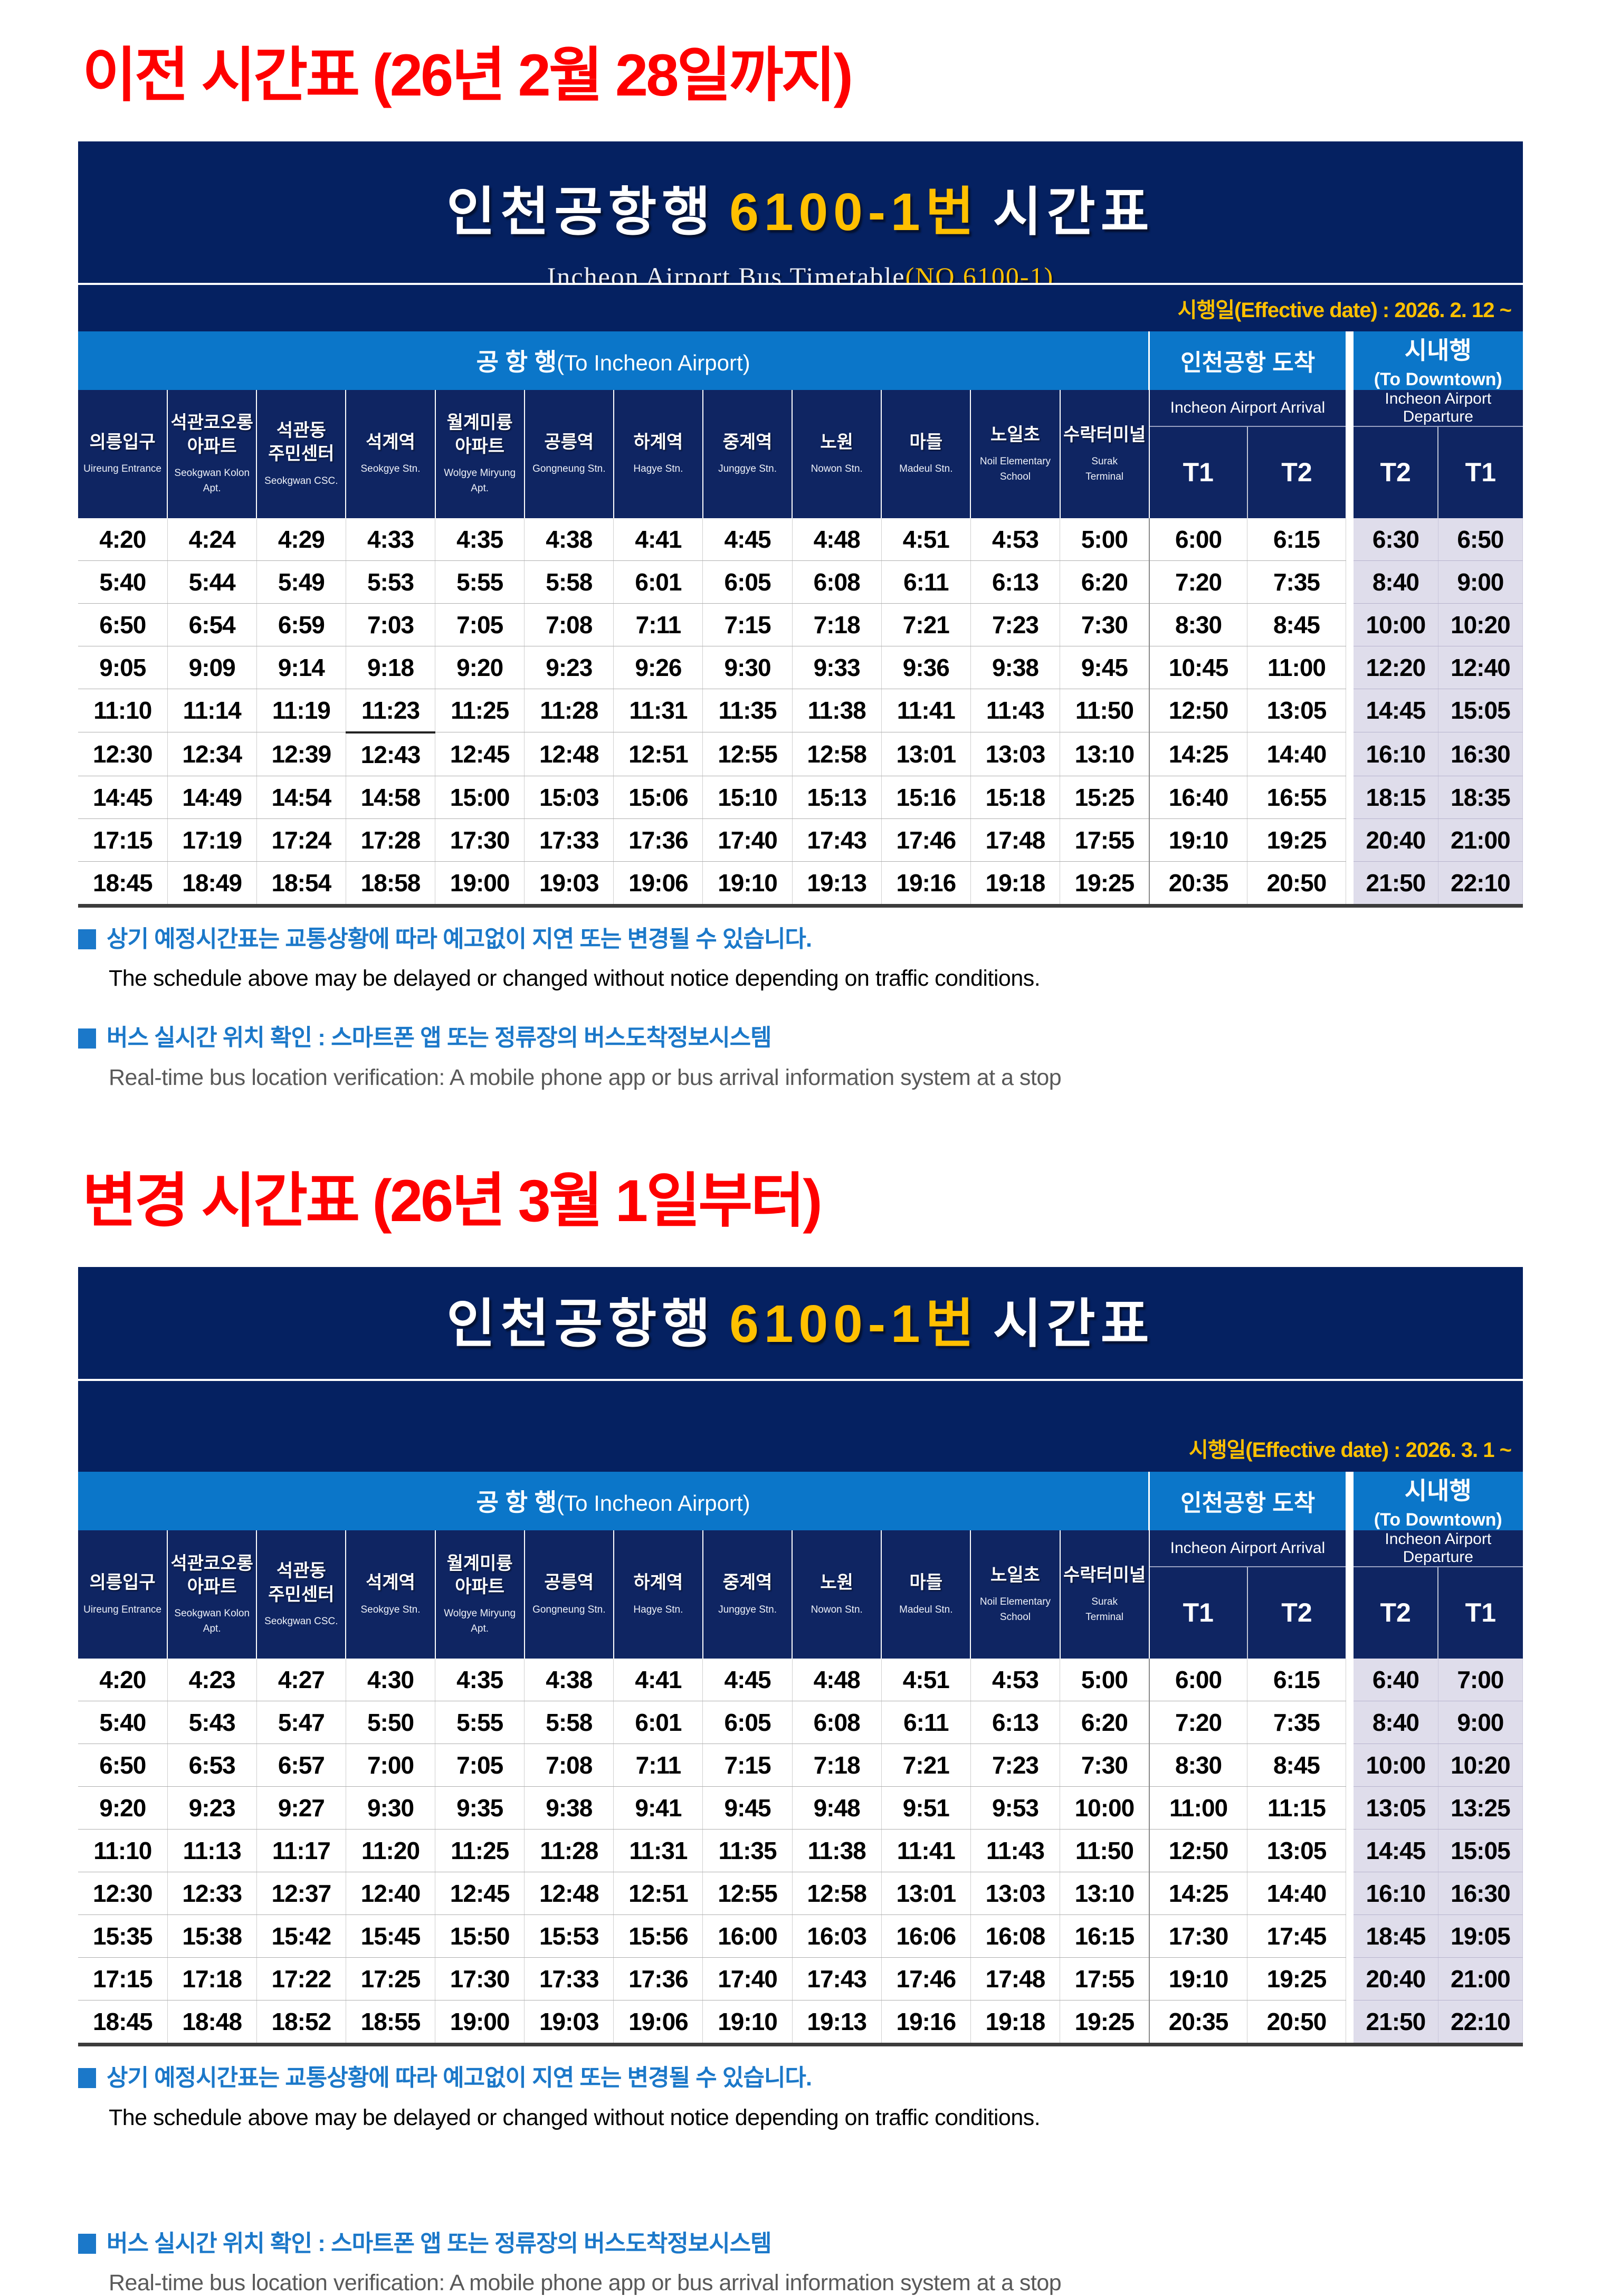 The height and width of the screenshot is (2296, 1601). I want to click on time-cell: 15:10, so click(747, 797).